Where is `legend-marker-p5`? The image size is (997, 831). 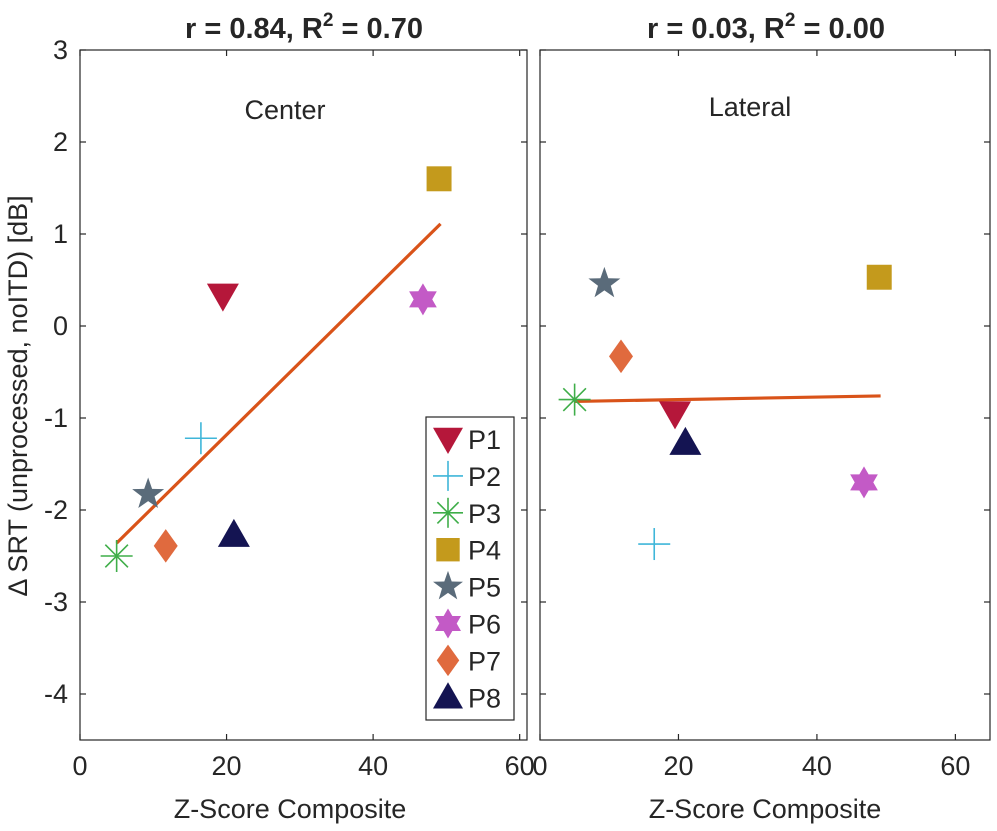 legend-marker-p5 is located at coordinates (448, 585).